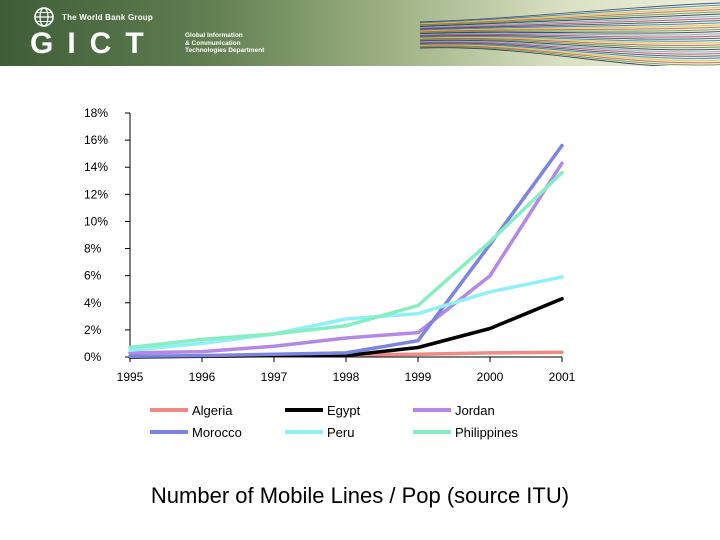 This screenshot has height=540, width=720. I want to click on y-tick-label: 0%, so click(93, 357).